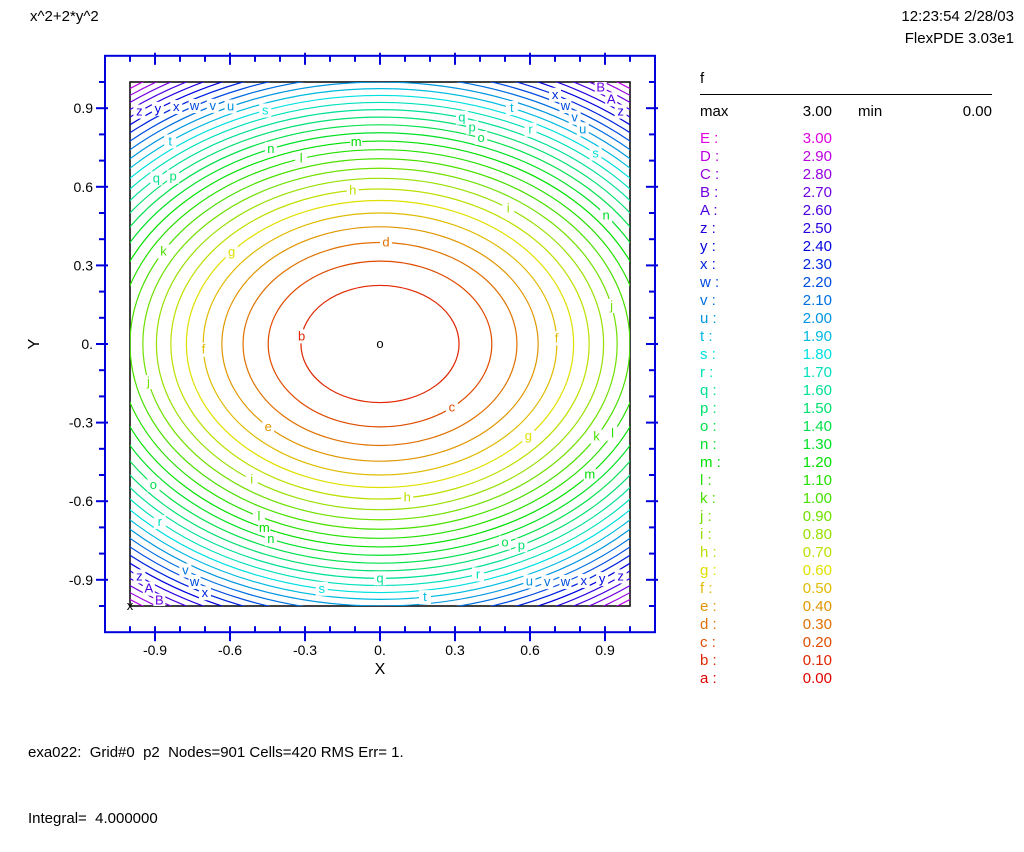  I want to click on legend-entry-value: 0.20, so click(817, 642).